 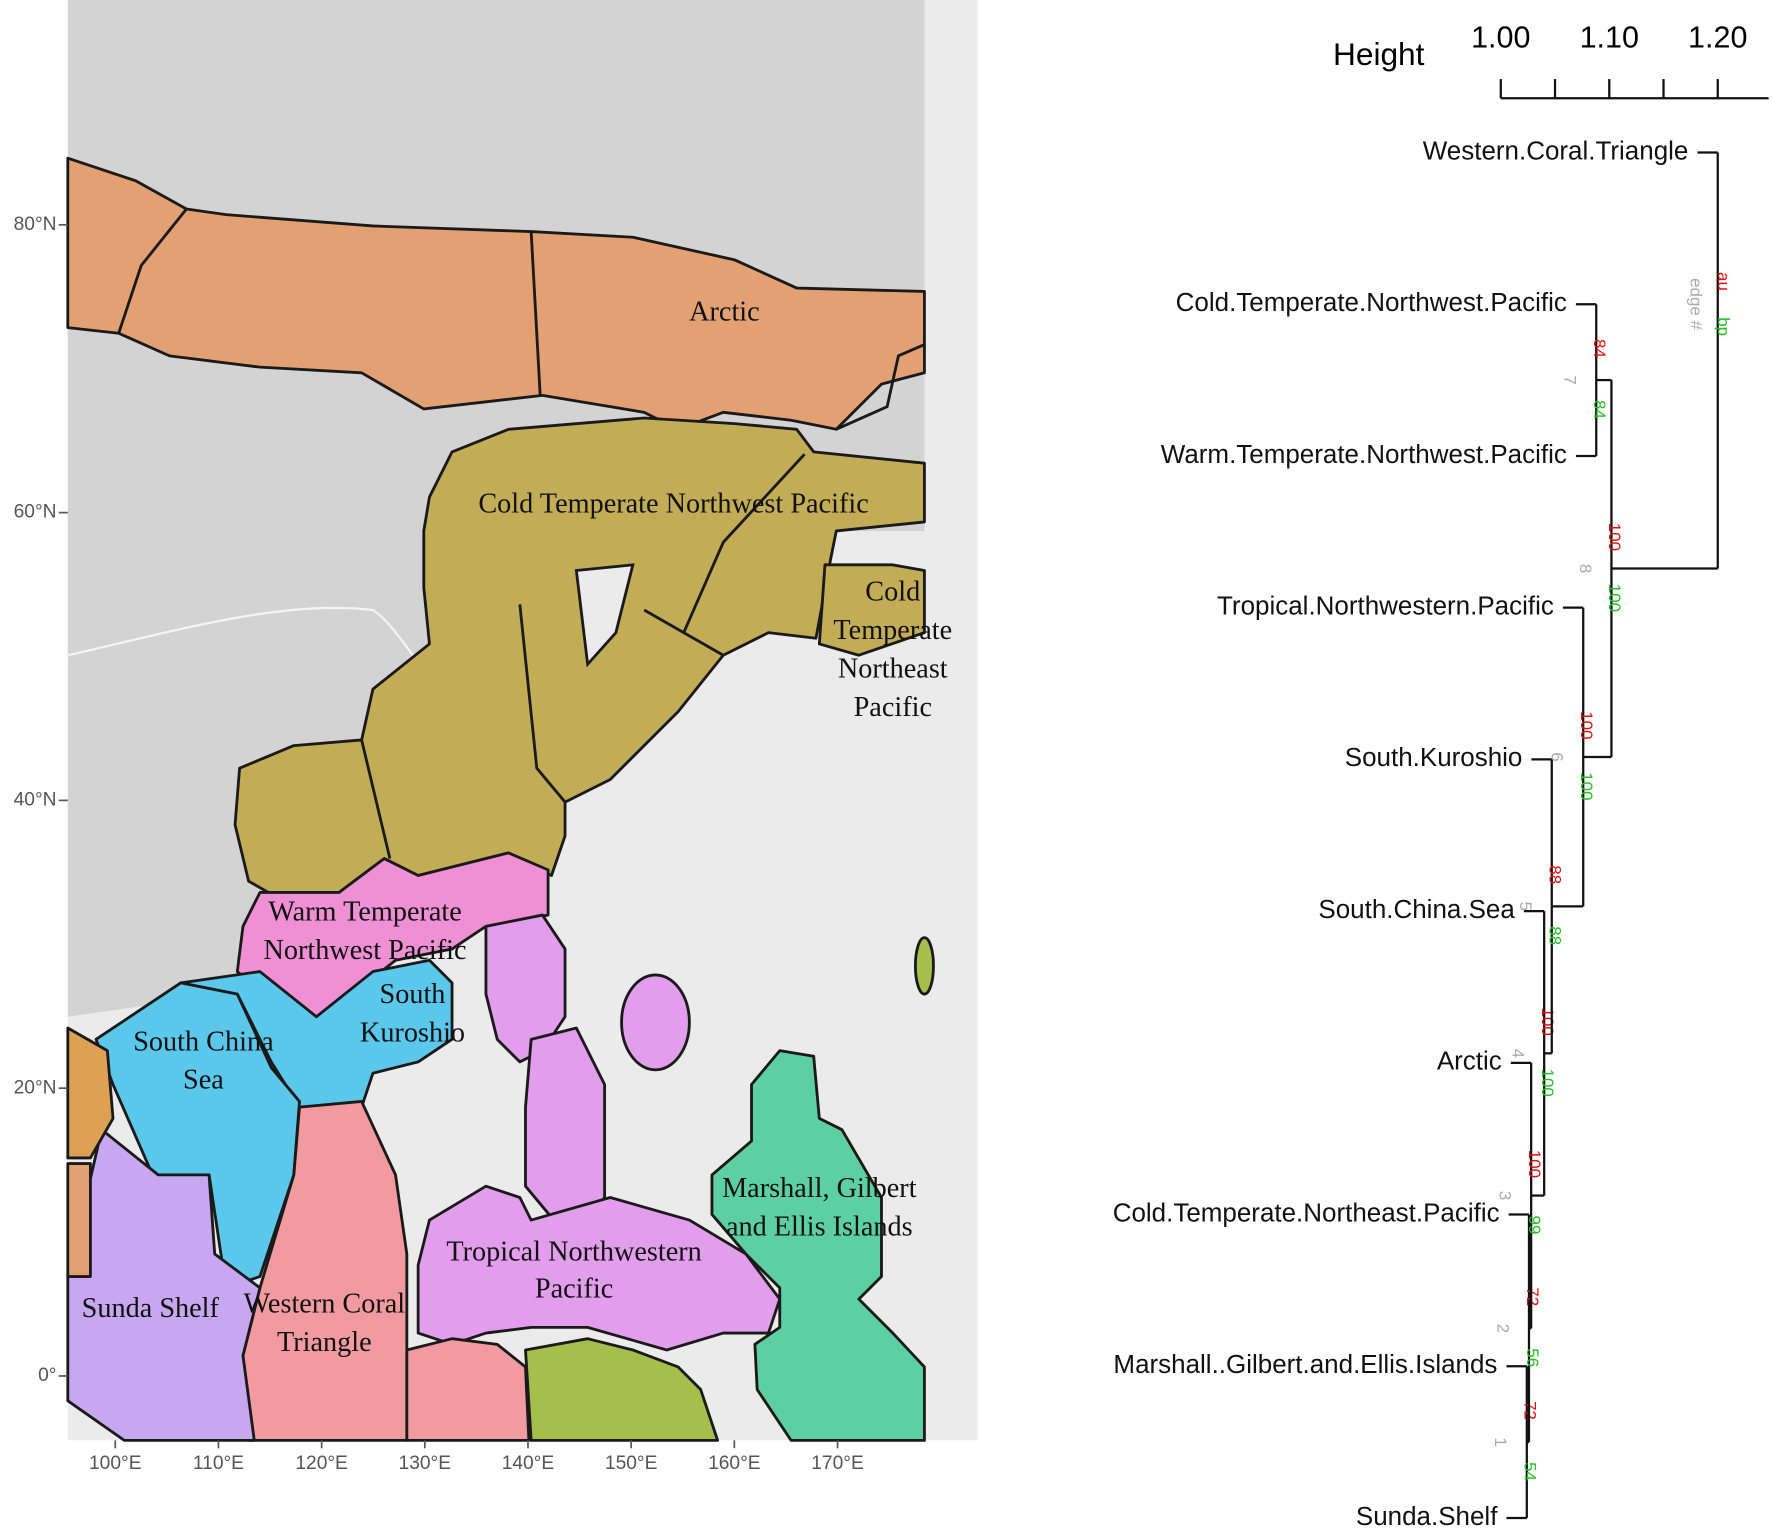 What do you see at coordinates (1518, 1053) in the screenshot?
I see `edge-label: 4` at bounding box center [1518, 1053].